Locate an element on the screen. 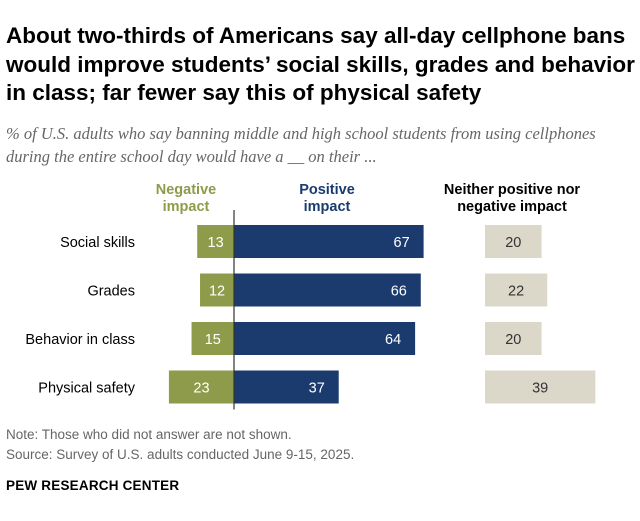 The width and height of the screenshot is (640, 521). value-label-negative: 12 is located at coordinates (217, 292).